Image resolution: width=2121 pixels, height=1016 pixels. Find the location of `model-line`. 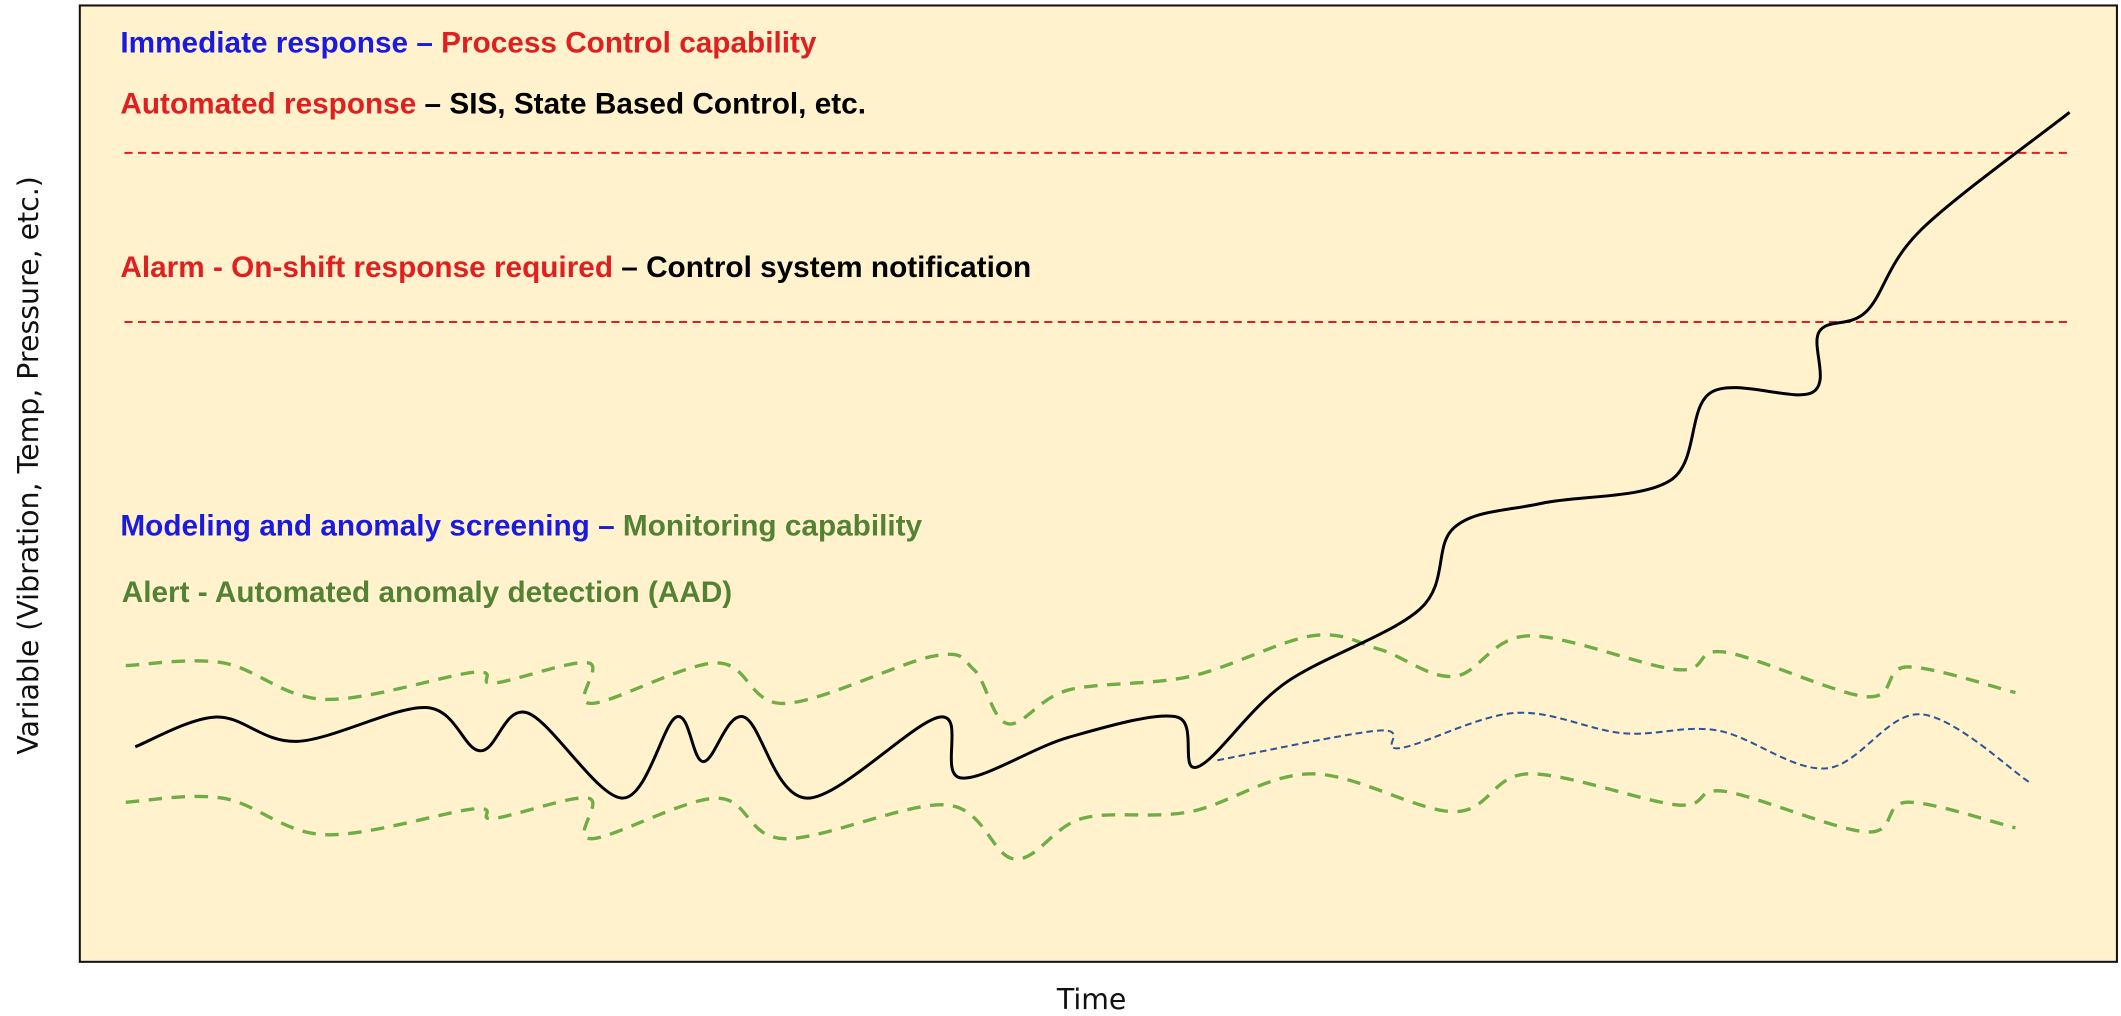

model-line is located at coordinates (1623, 747).